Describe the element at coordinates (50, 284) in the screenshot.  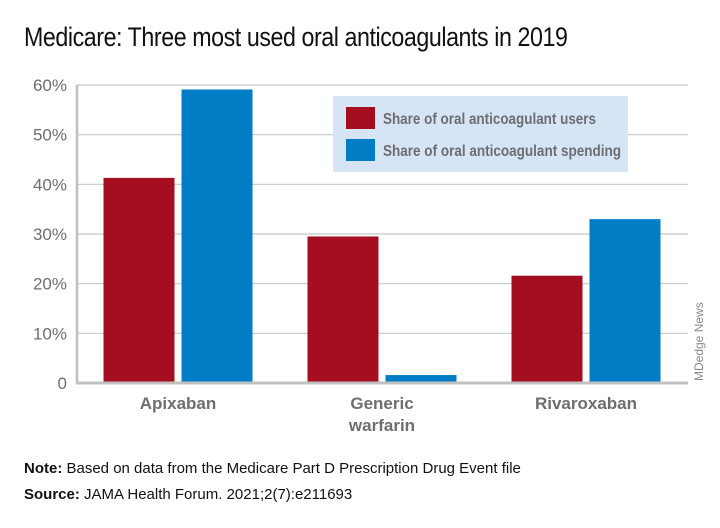
I see `y-tick-label: 20%` at that location.